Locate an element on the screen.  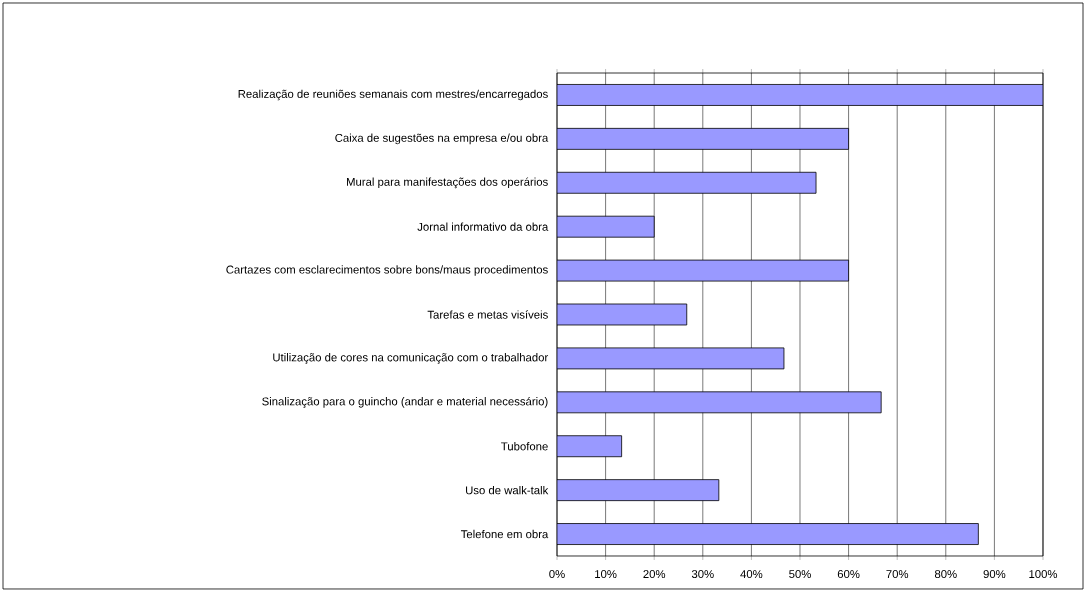
y-tick-label: Uso de walk-talk is located at coordinates (507, 490).